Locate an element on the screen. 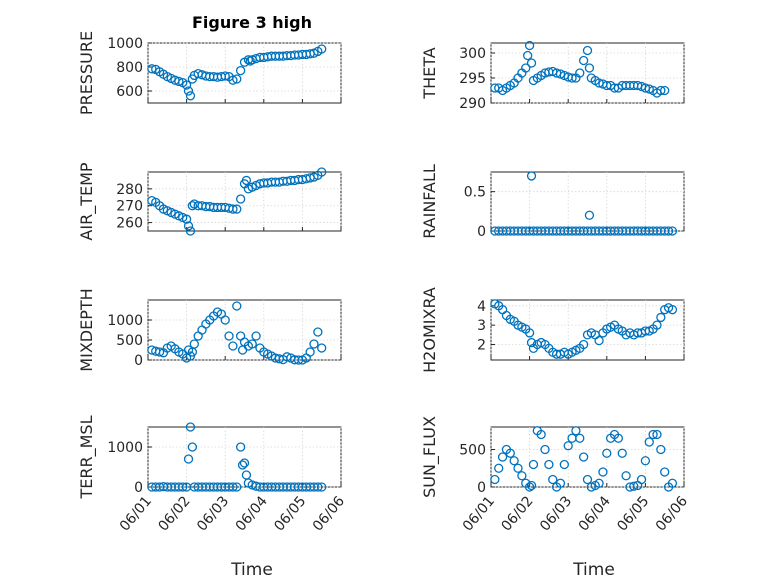 This screenshot has height=583, width=778. y-tick-label: 295 is located at coordinates (472, 79).